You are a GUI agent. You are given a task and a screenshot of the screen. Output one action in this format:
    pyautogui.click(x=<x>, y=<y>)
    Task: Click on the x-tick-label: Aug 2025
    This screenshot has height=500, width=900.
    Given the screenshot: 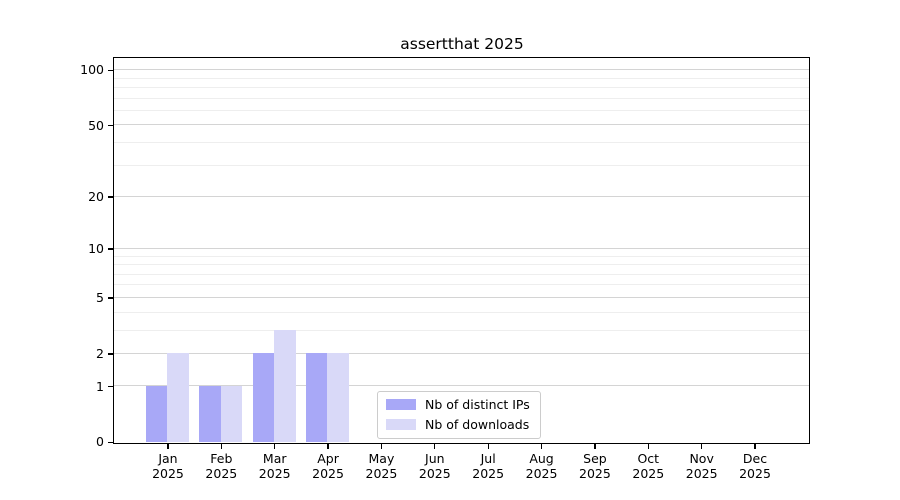 What is the action you would take?
    pyautogui.click(x=542, y=466)
    